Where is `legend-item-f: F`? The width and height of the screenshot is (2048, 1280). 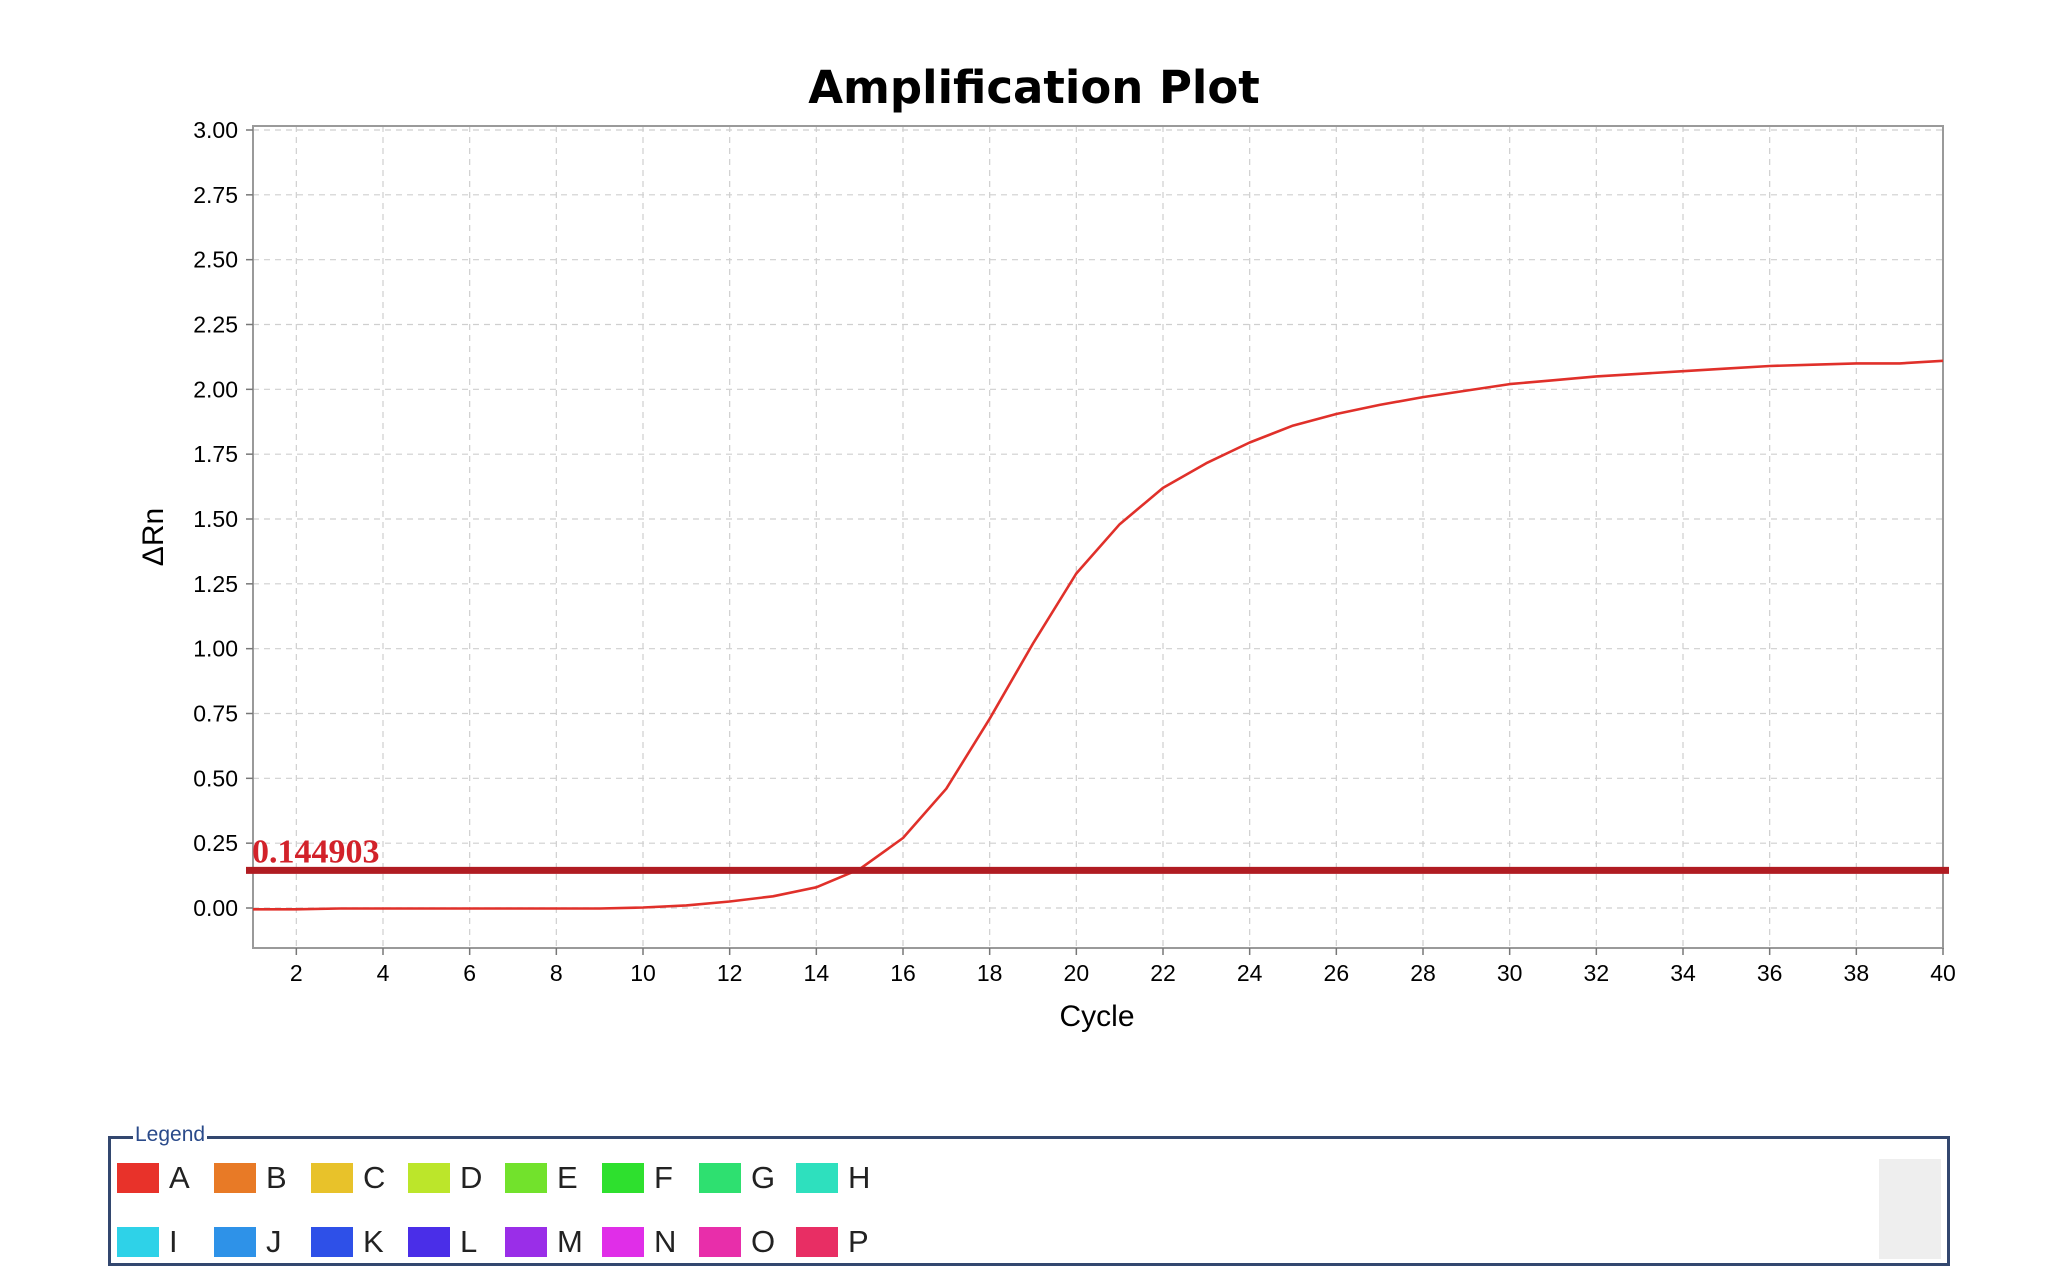 legend-item-f: F is located at coordinates (650, 1178).